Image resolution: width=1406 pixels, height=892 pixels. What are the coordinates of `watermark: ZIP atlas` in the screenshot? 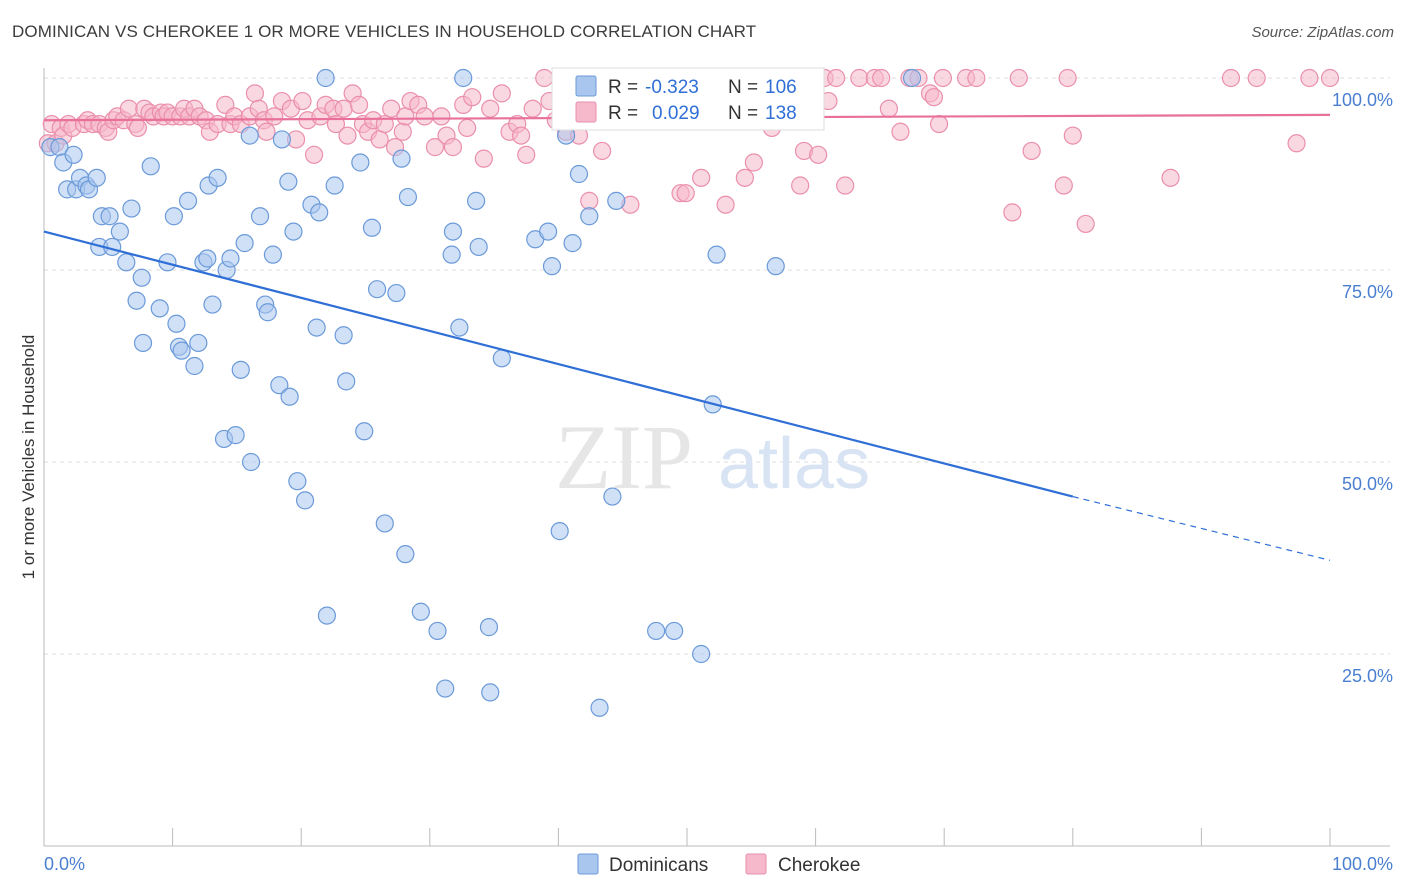 It's located at (712, 457).